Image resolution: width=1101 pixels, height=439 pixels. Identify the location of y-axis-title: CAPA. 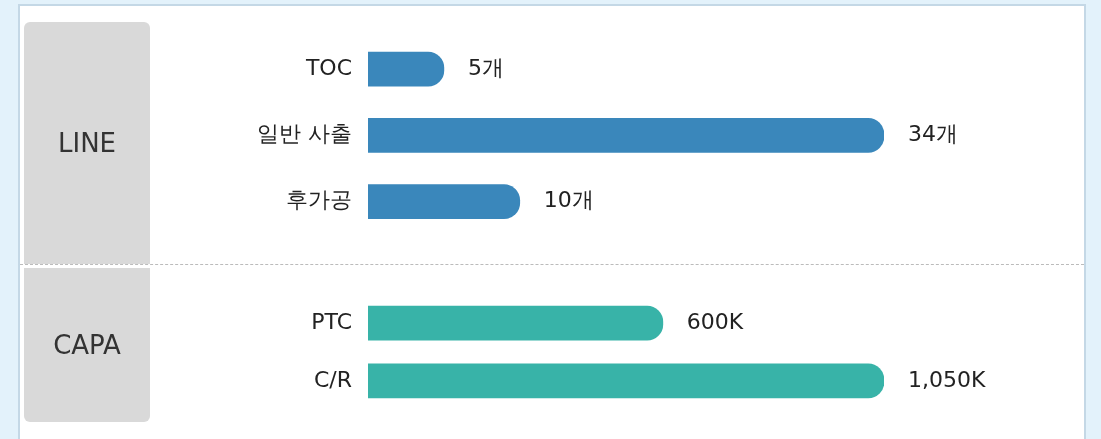
(87, 345).